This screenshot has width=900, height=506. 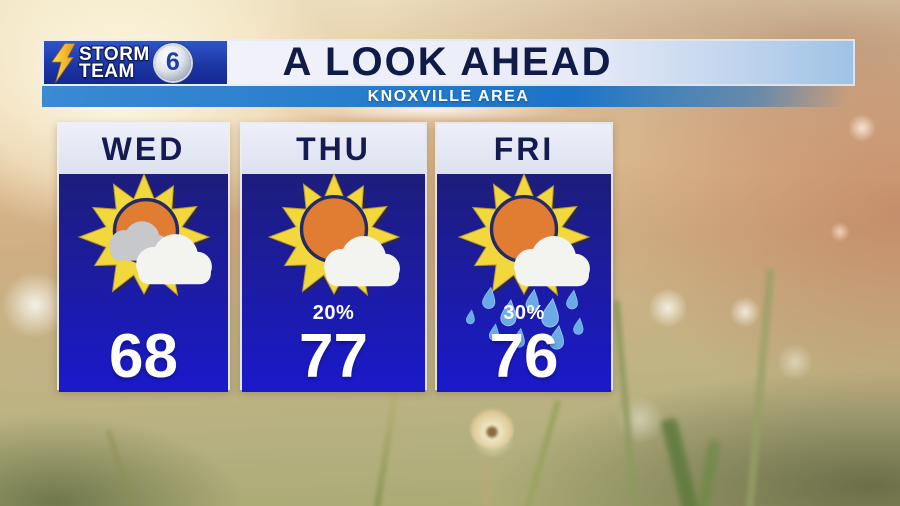 What do you see at coordinates (333, 149) in the screenshot?
I see `day-label: THU` at bounding box center [333, 149].